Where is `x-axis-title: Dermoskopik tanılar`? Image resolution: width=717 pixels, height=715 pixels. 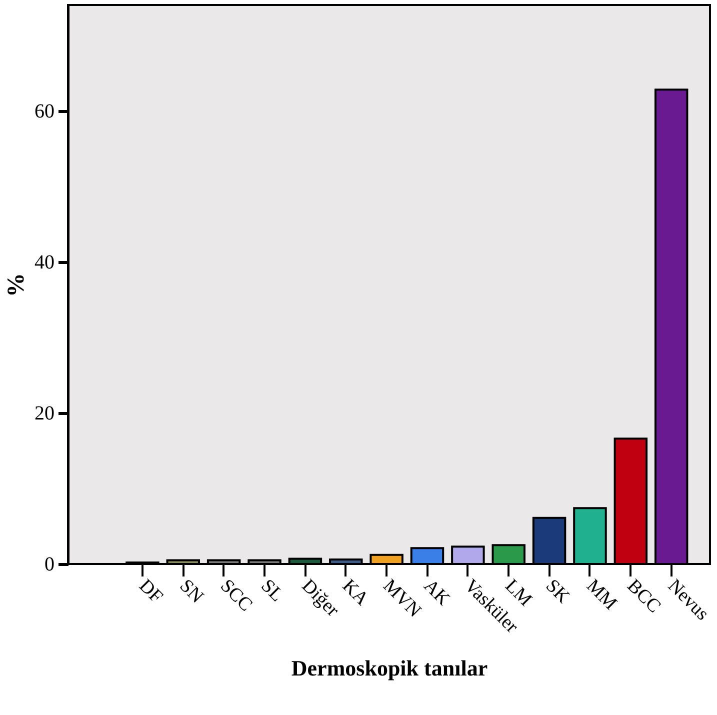
x-axis-title: Dermoskopik tanılar is located at coordinates (389, 668).